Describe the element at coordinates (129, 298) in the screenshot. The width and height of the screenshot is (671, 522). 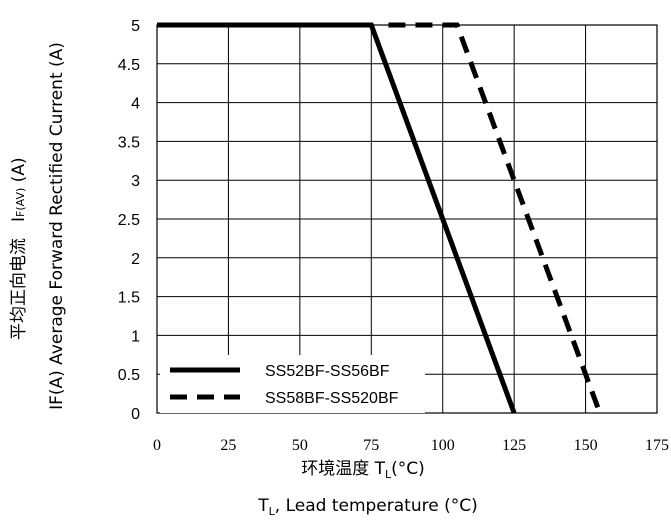
I see `y-tick-label-3: 1.5` at that location.